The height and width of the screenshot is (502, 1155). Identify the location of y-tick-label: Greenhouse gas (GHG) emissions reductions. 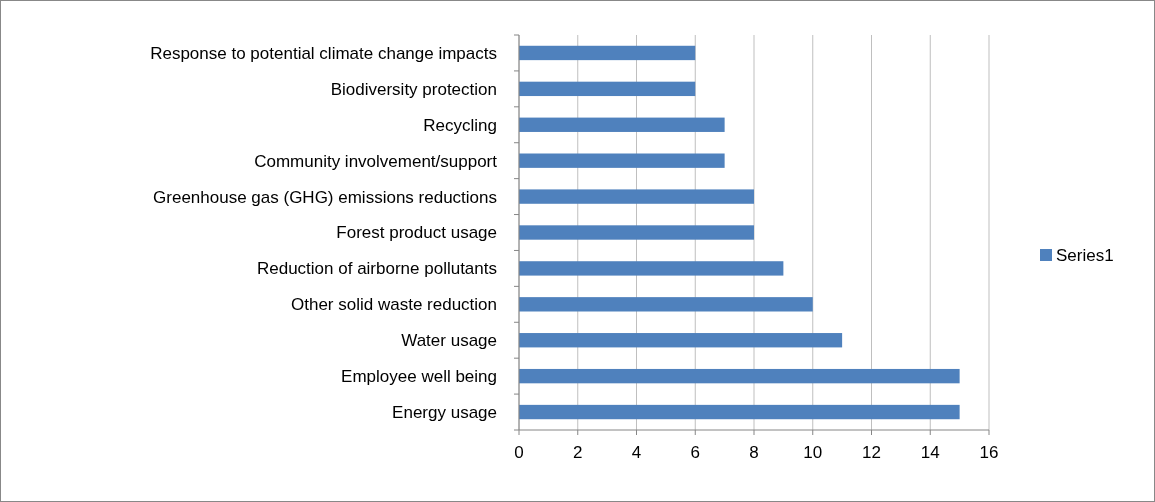
(325, 197).